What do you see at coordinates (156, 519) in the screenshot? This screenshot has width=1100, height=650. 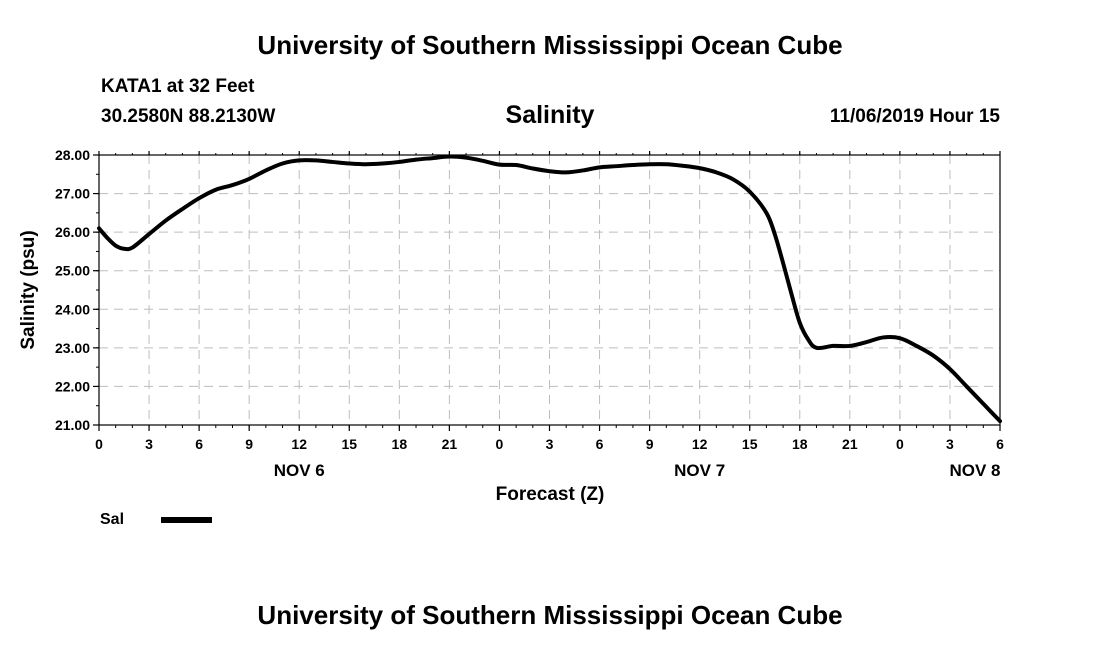 I see `legend: Sal` at bounding box center [156, 519].